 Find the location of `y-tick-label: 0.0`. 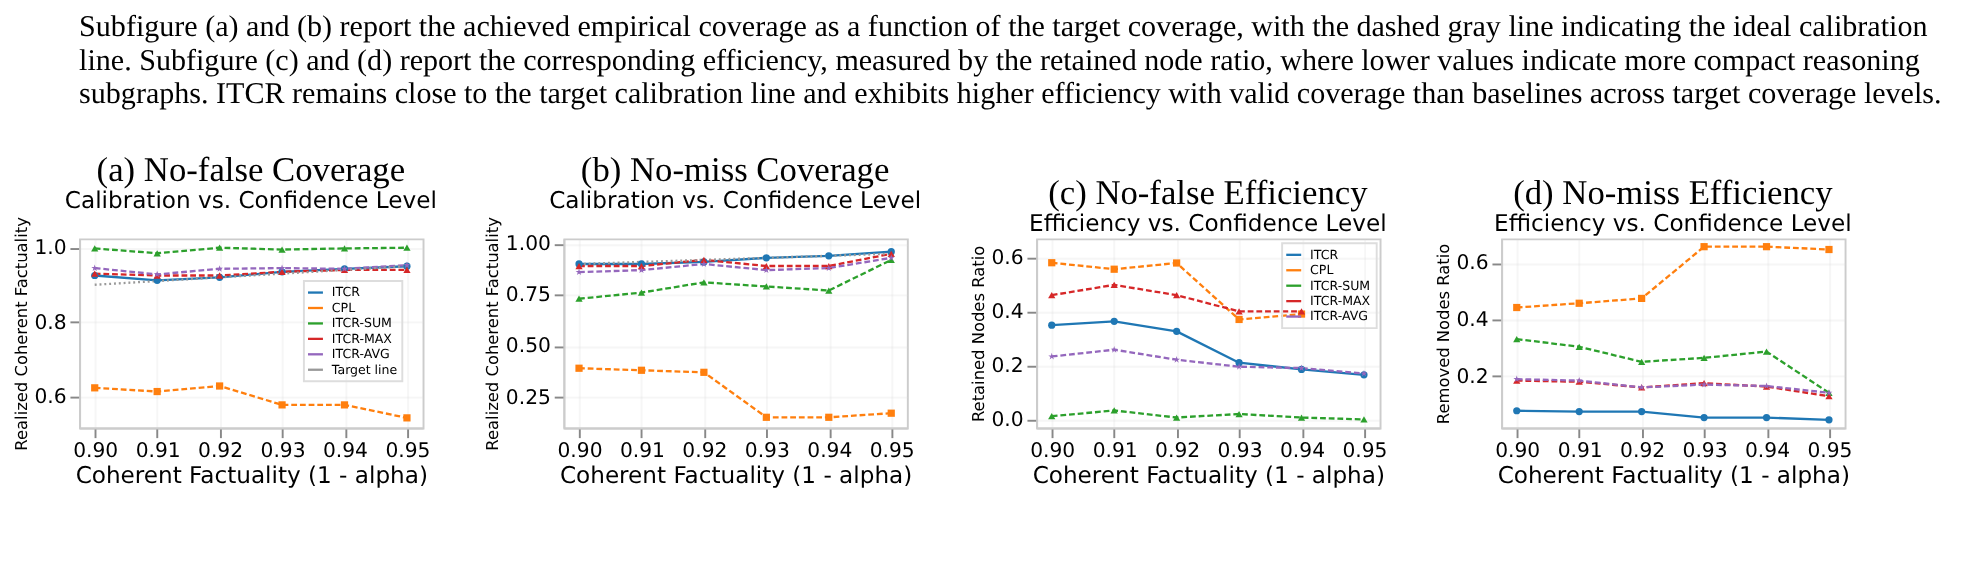

y-tick-label: 0.0 is located at coordinates (1007, 421).